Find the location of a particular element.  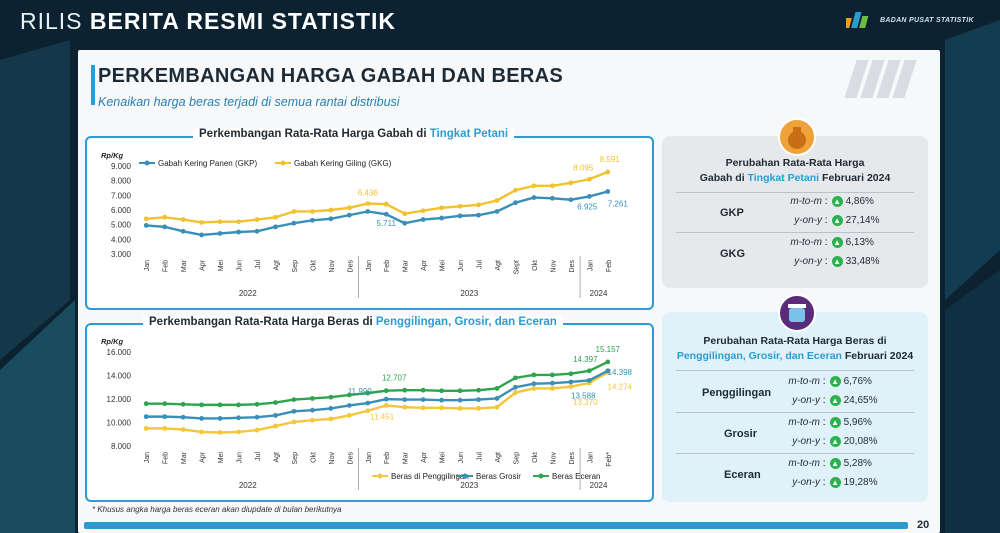

x-tick-label: Jul is located at coordinates (480, 456).